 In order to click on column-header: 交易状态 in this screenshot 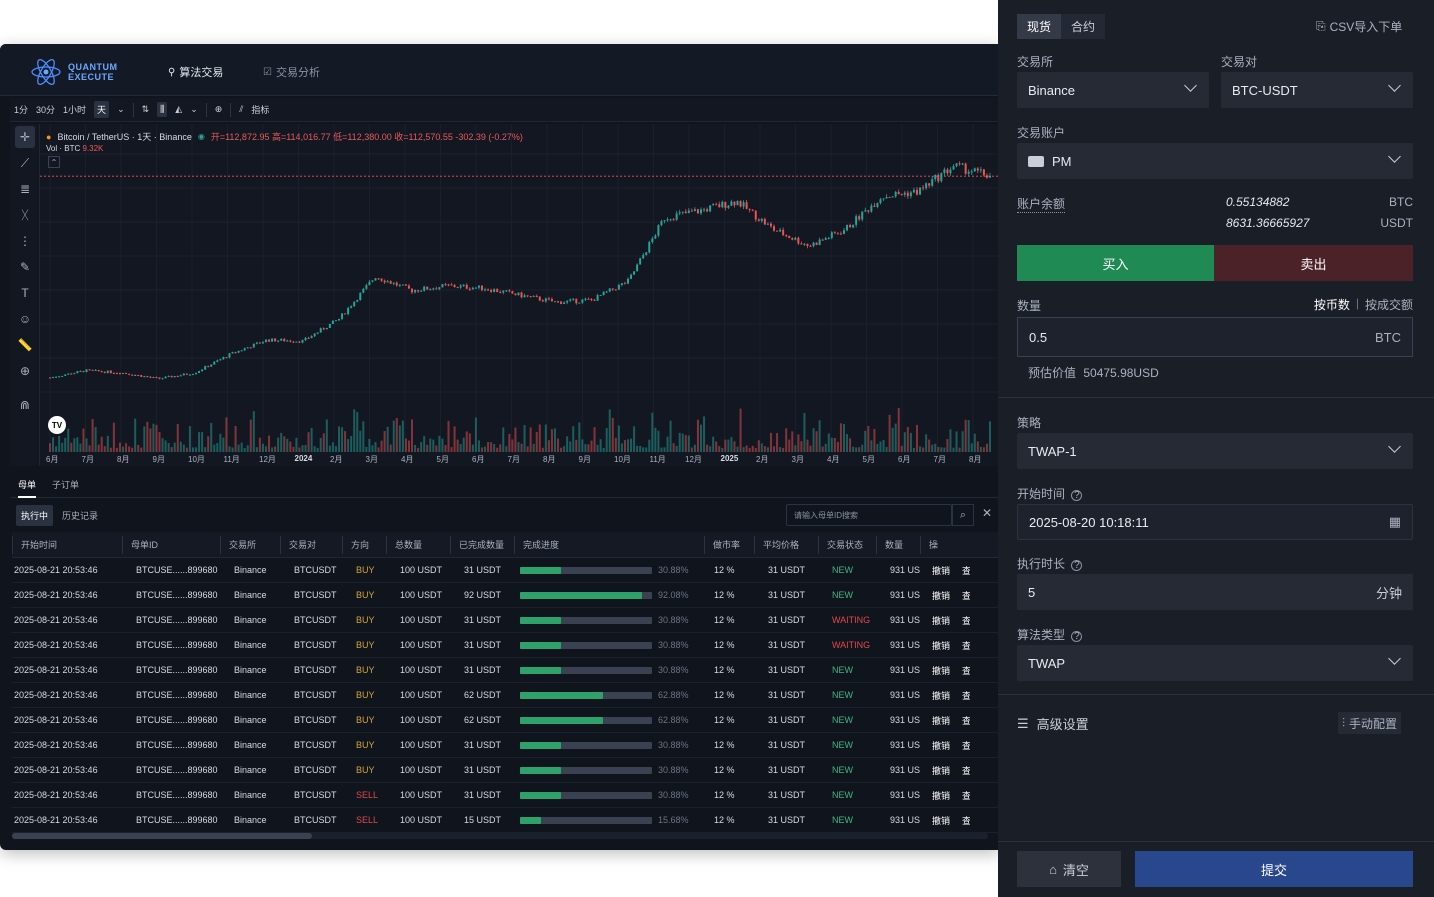, I will do `click(847, 544)`.